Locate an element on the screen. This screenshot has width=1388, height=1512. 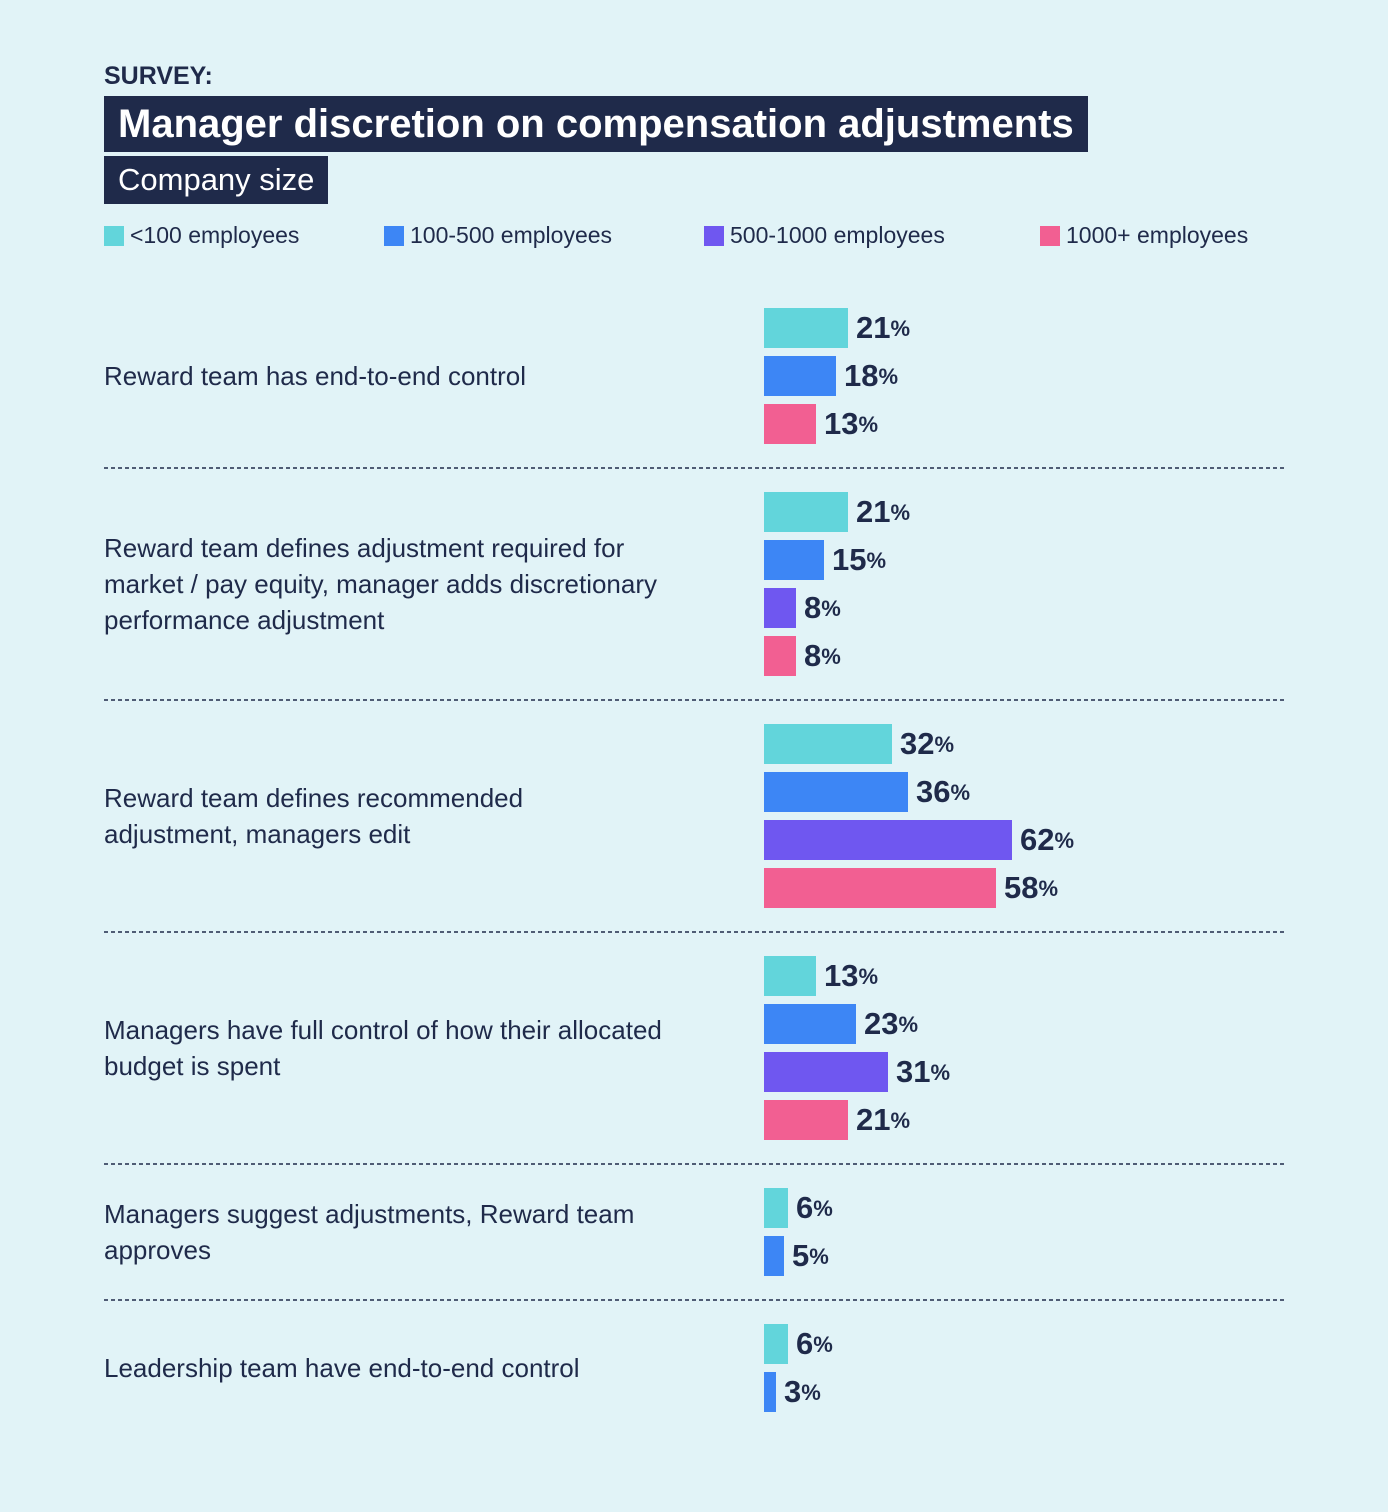
value-label: 18% is located at coordinates (871, 375).